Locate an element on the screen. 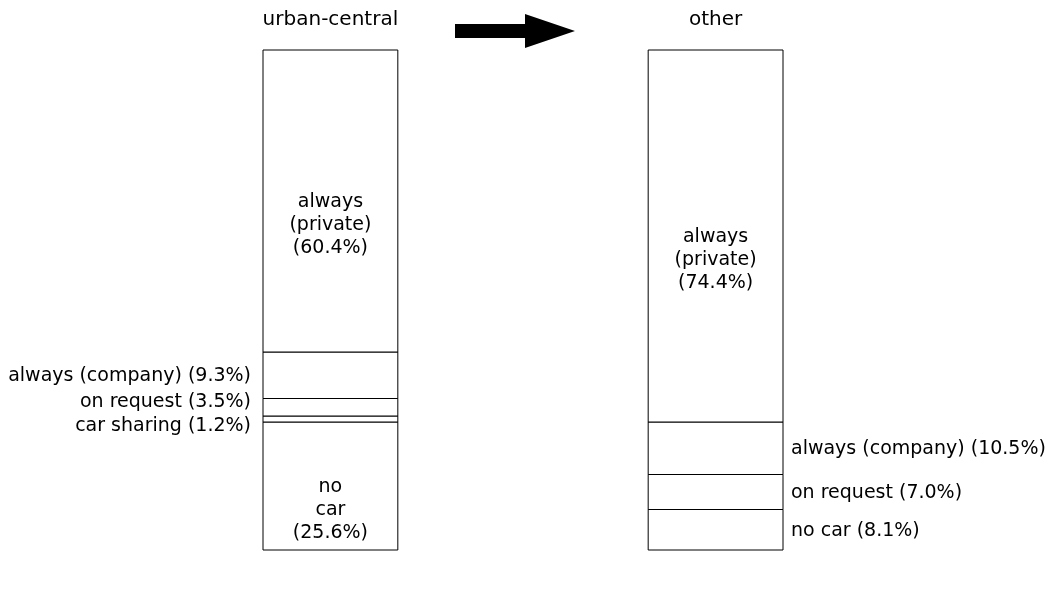 Image resolution: width=1061 pixels, height=599 pixels. series-label: no car is located at coordinates (330, 496).